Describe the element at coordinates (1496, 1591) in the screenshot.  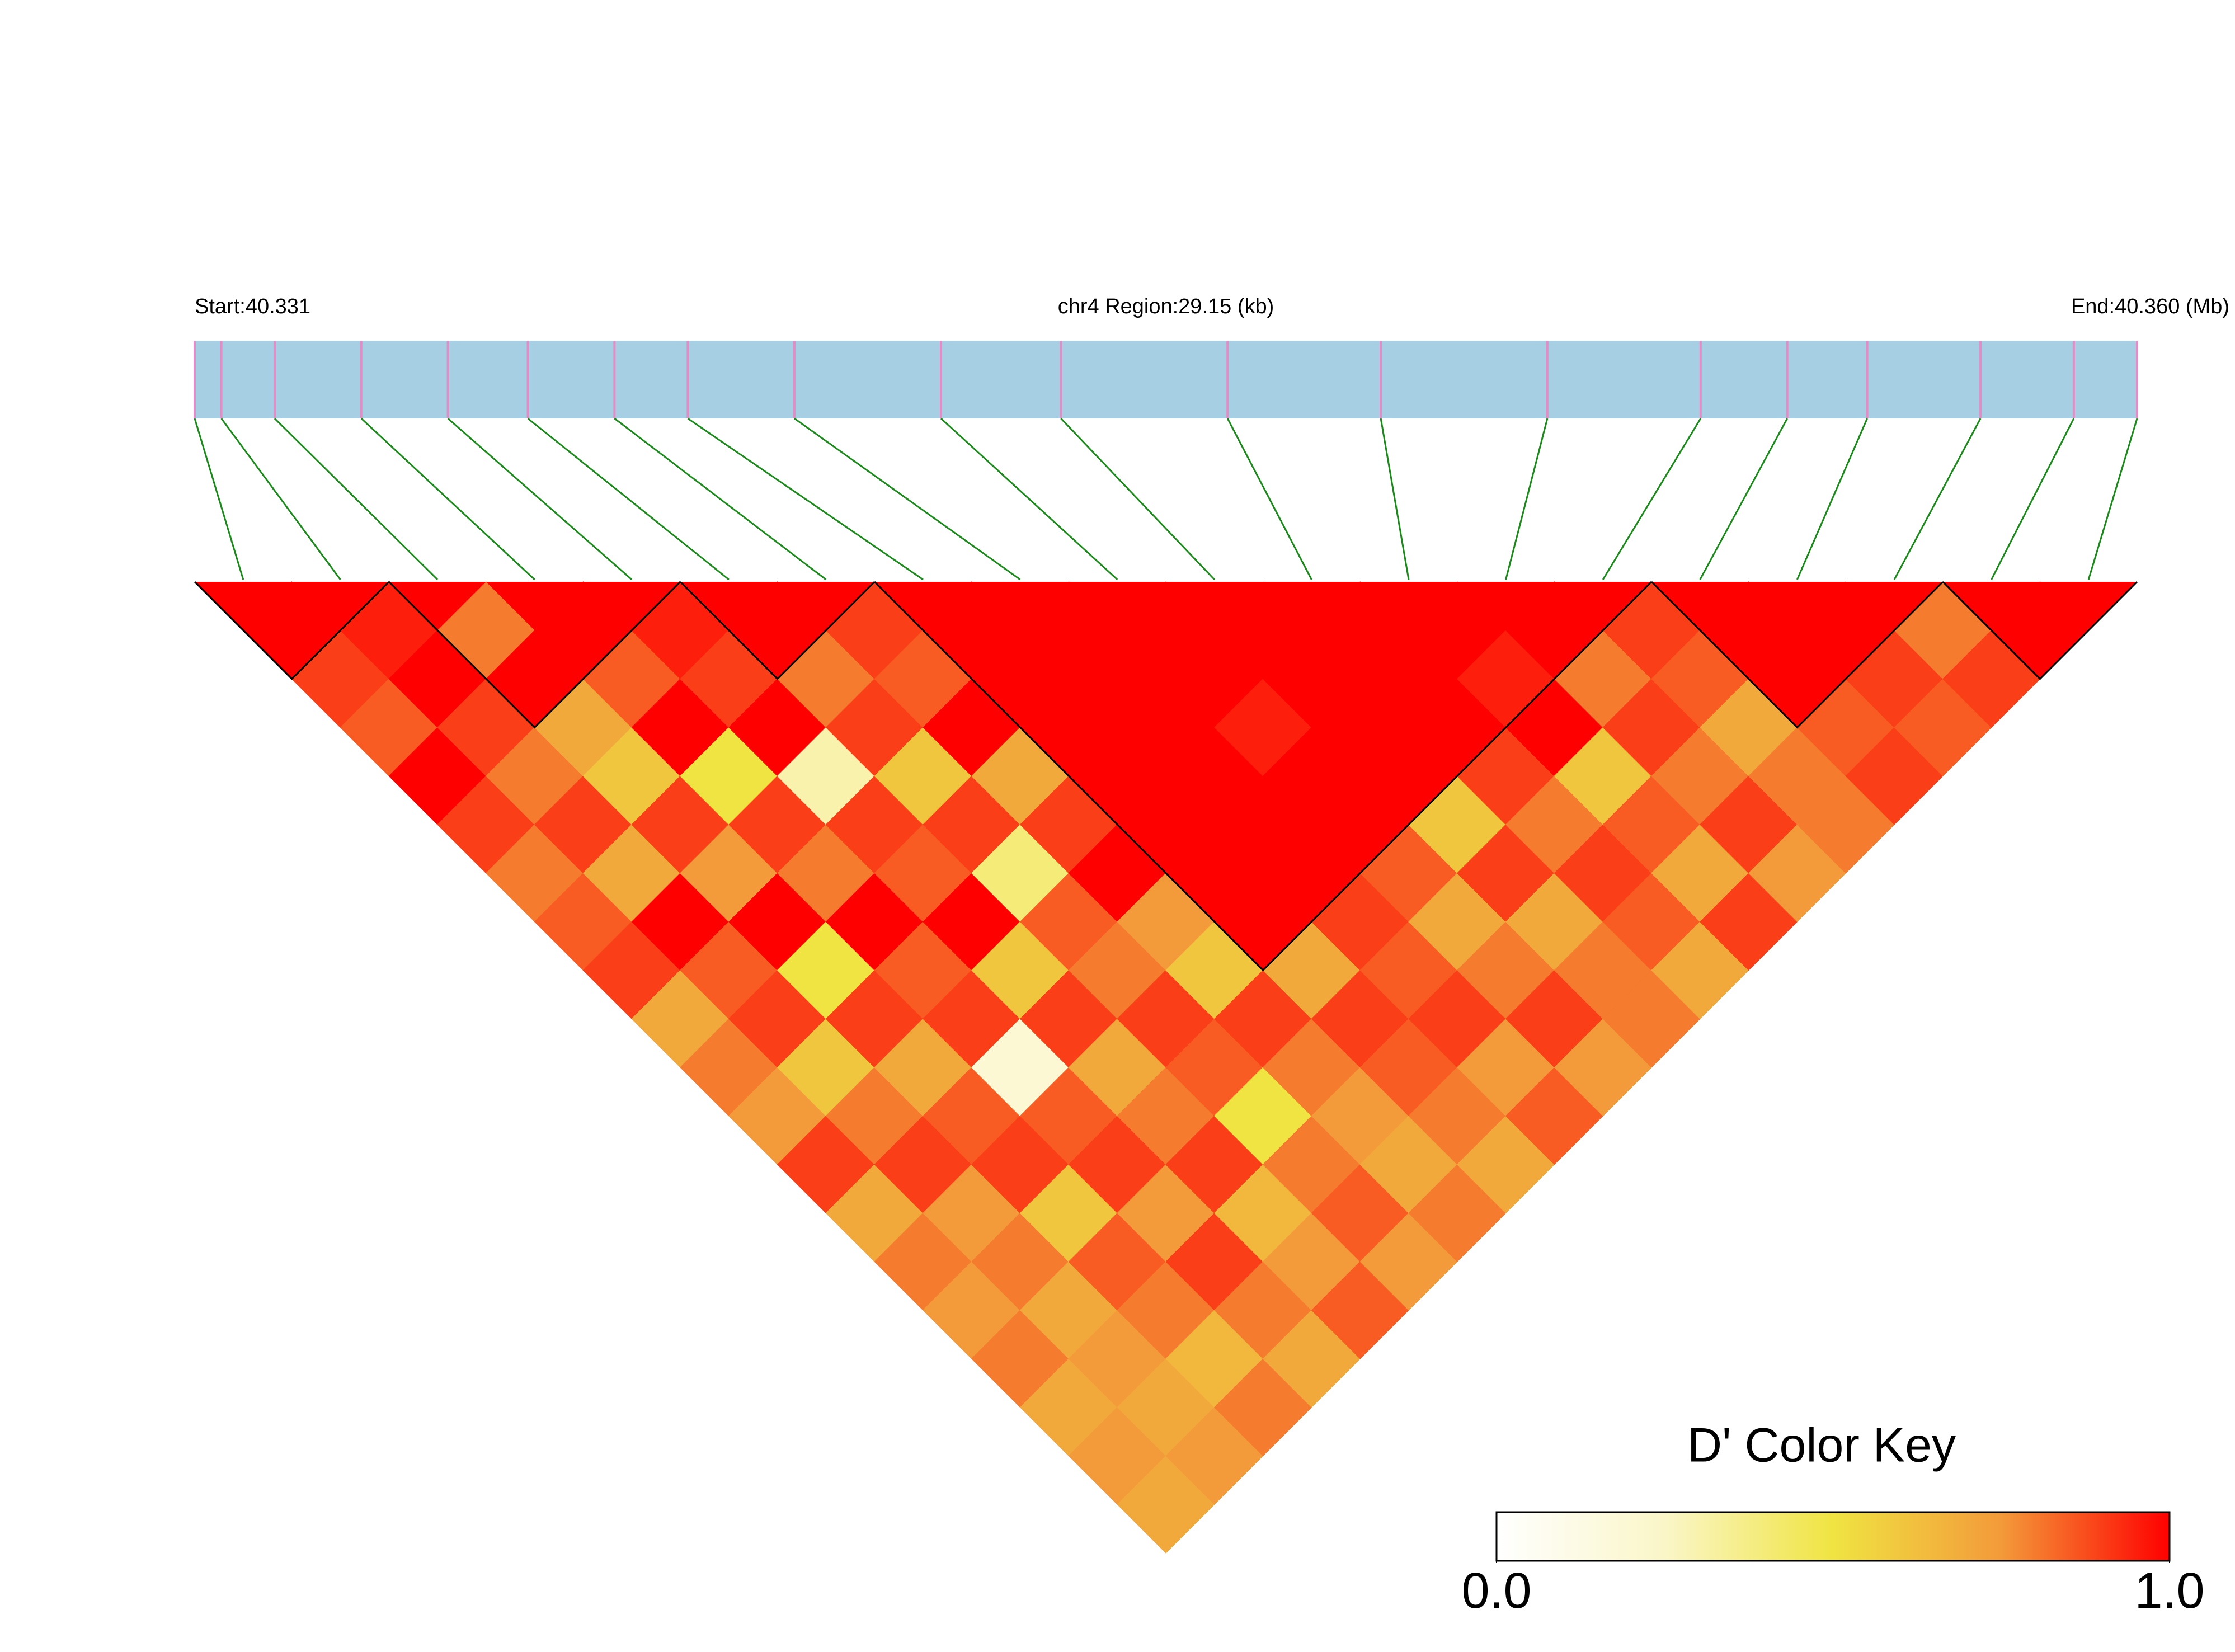
I see `key-tick-label: 0.0` at that location.